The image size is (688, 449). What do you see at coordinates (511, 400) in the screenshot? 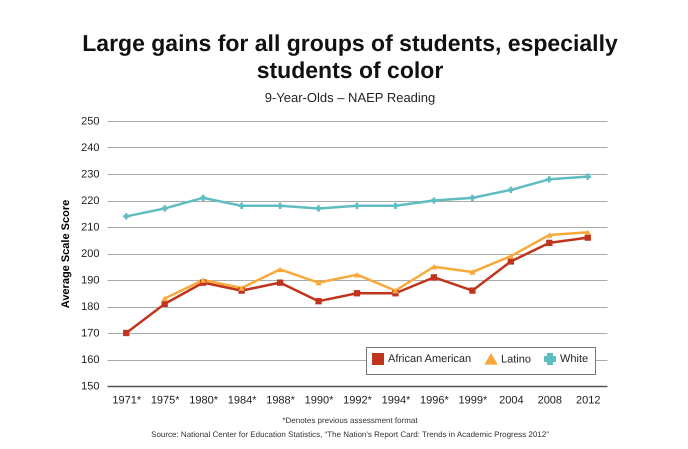
I see `x-tick-label: 2004` at bounding box center [511, 400].